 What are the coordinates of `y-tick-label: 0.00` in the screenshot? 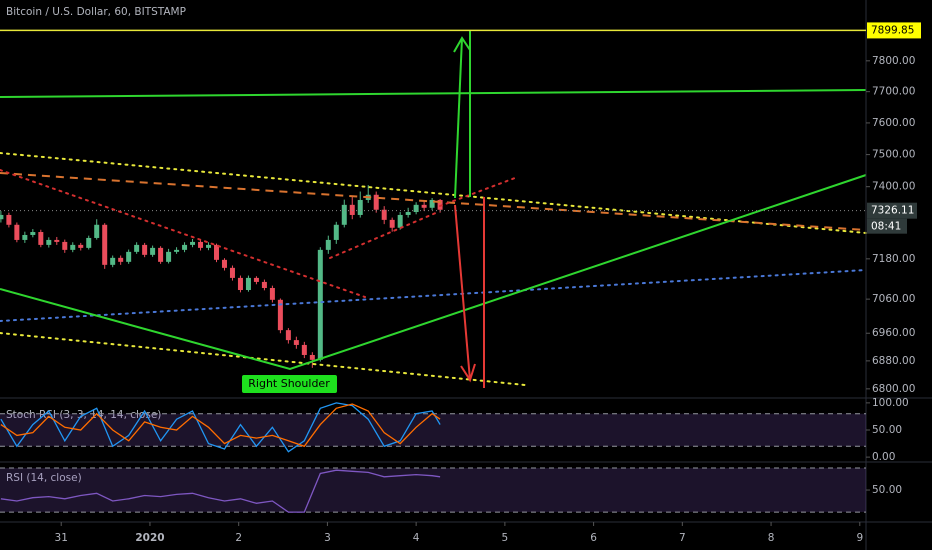 It's located at (883, 457).